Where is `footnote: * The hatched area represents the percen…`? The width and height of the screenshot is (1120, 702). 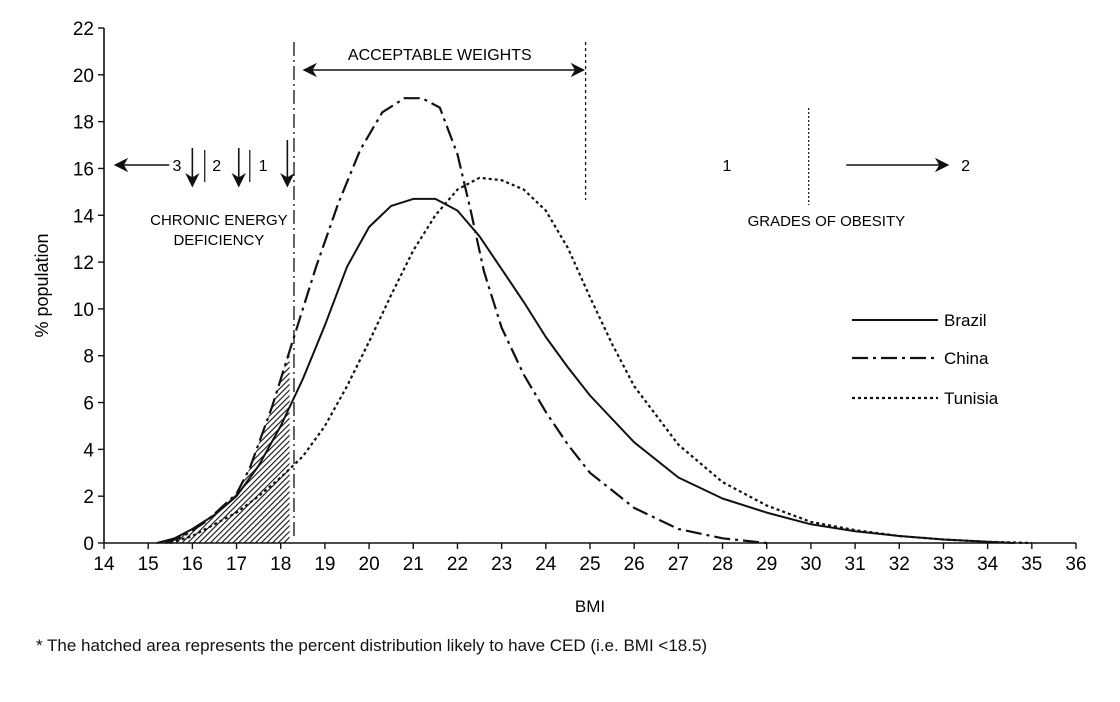
footnote: * The hatched area represents the percen… is located at coordinates (372, 645).